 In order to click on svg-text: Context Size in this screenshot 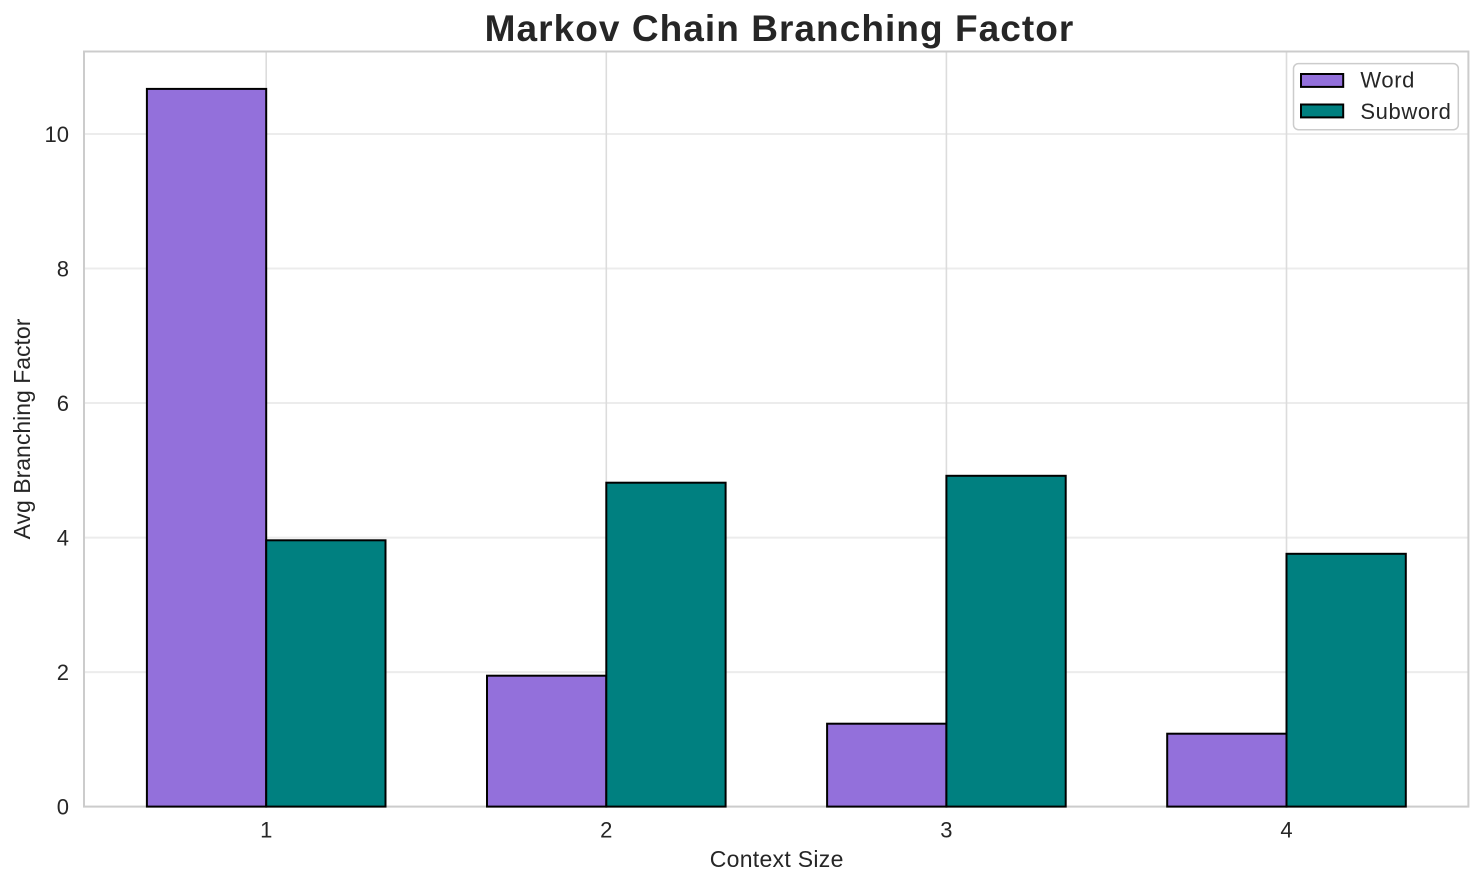, I will do `click(777, 859)`.